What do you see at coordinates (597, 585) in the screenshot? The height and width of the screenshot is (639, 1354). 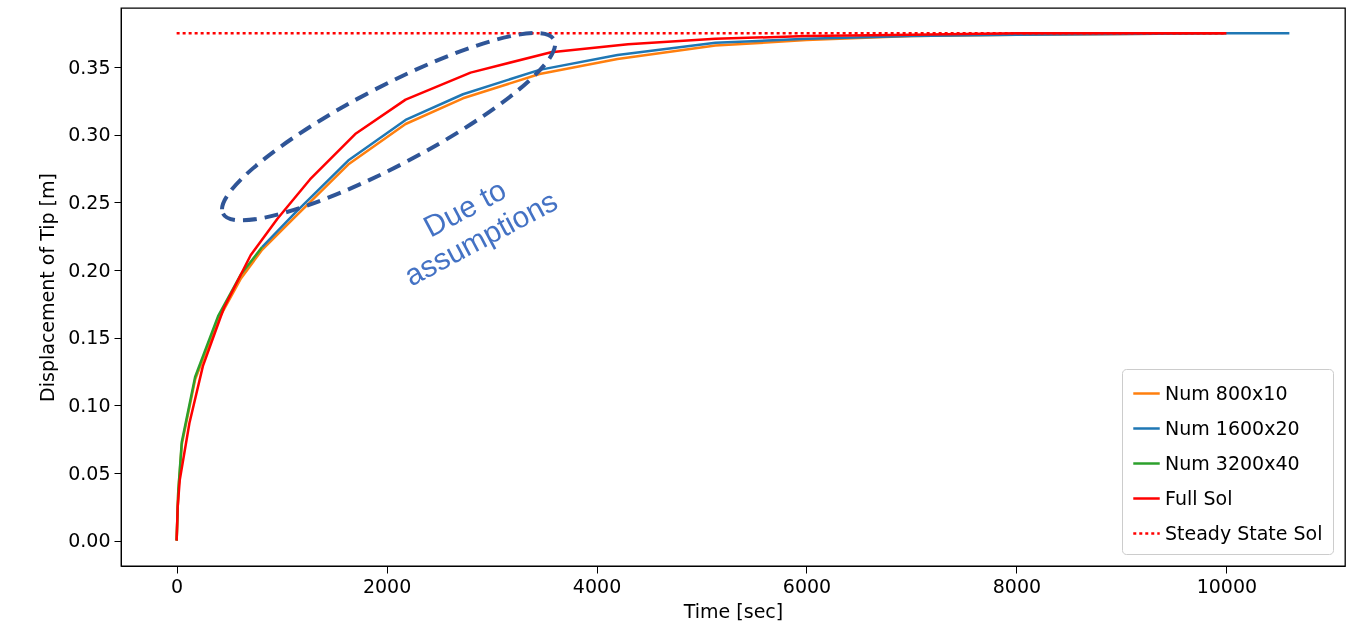 I see `x-tick-label: 4000` at bounding box center [597, 585].